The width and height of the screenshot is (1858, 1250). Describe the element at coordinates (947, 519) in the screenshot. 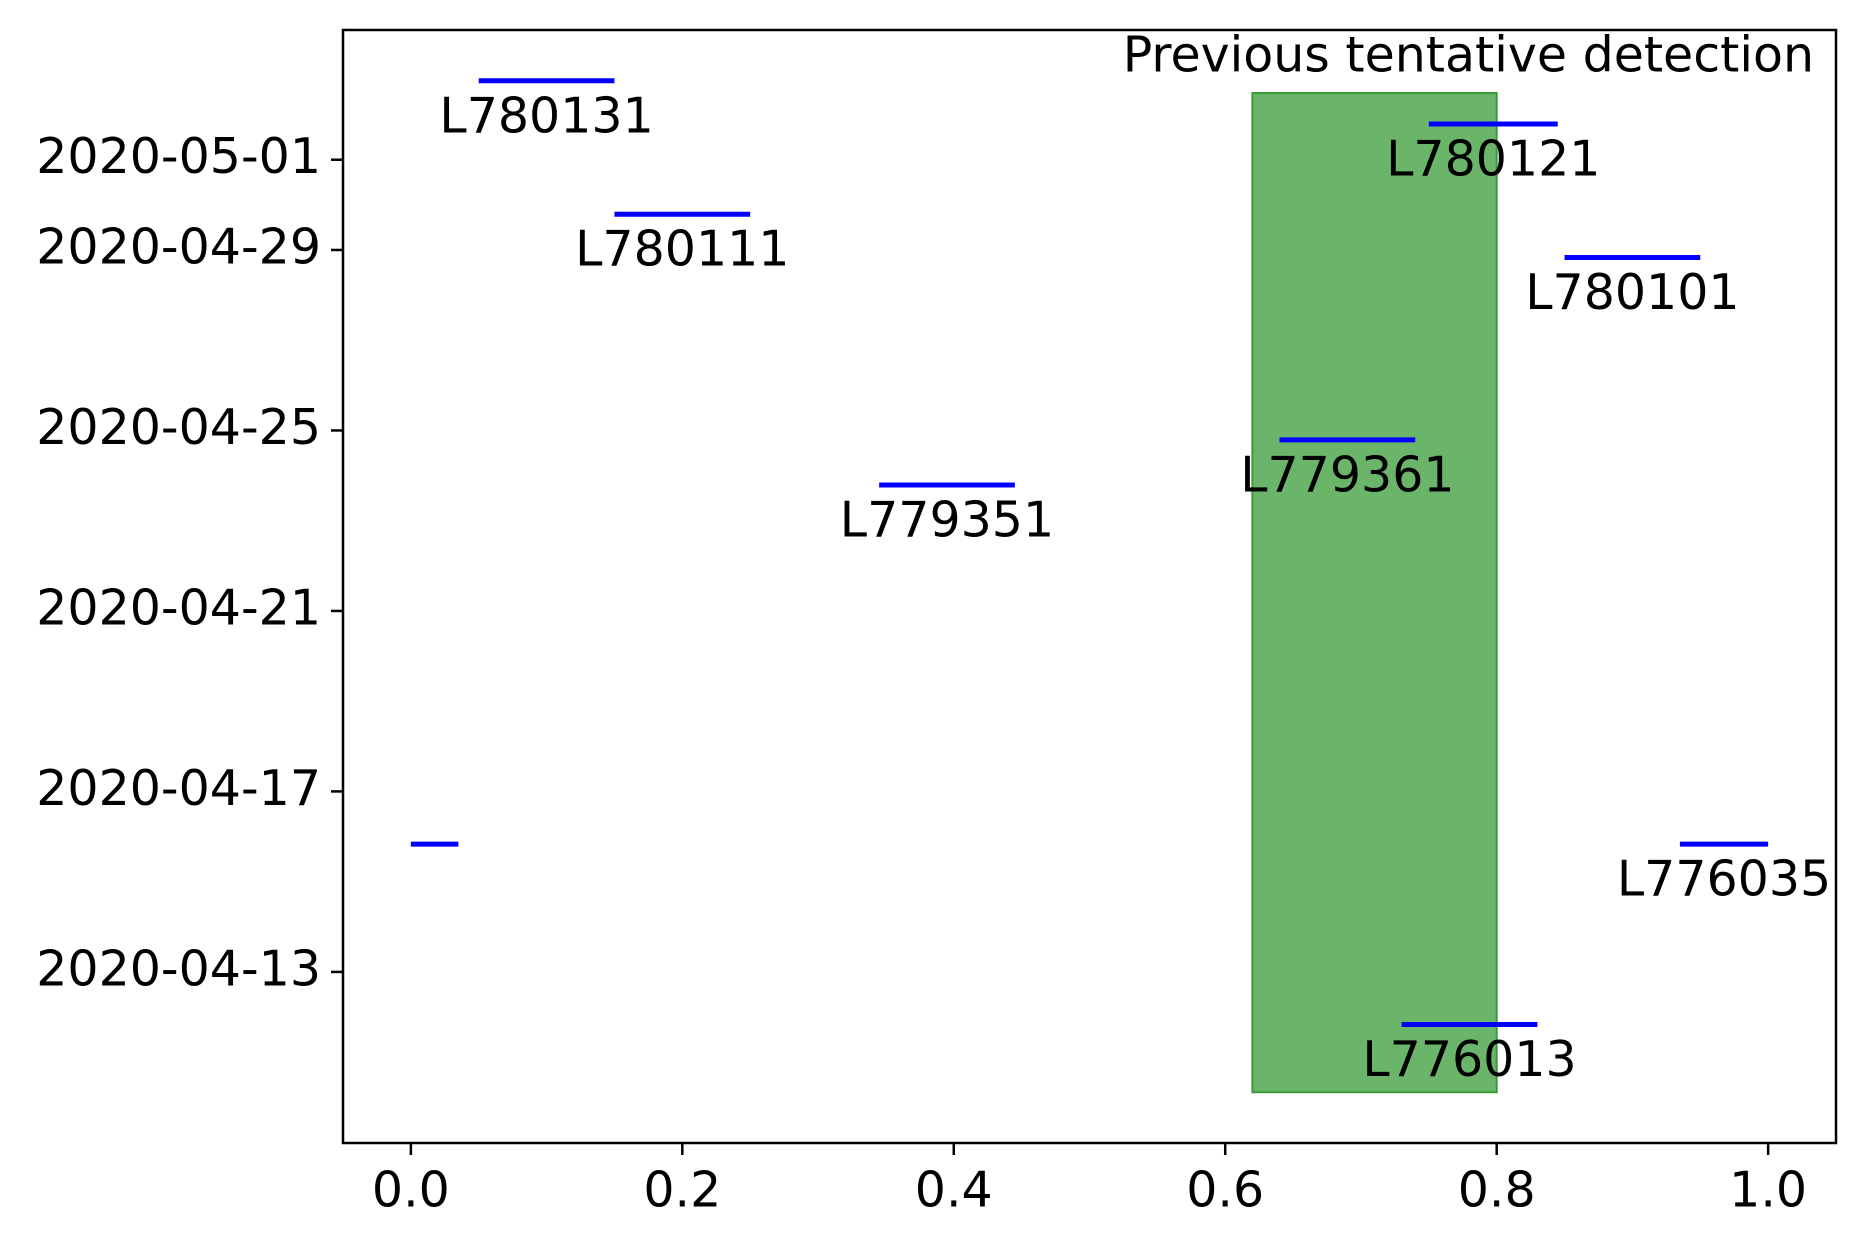

I see `segment-label: L779351` at that location.